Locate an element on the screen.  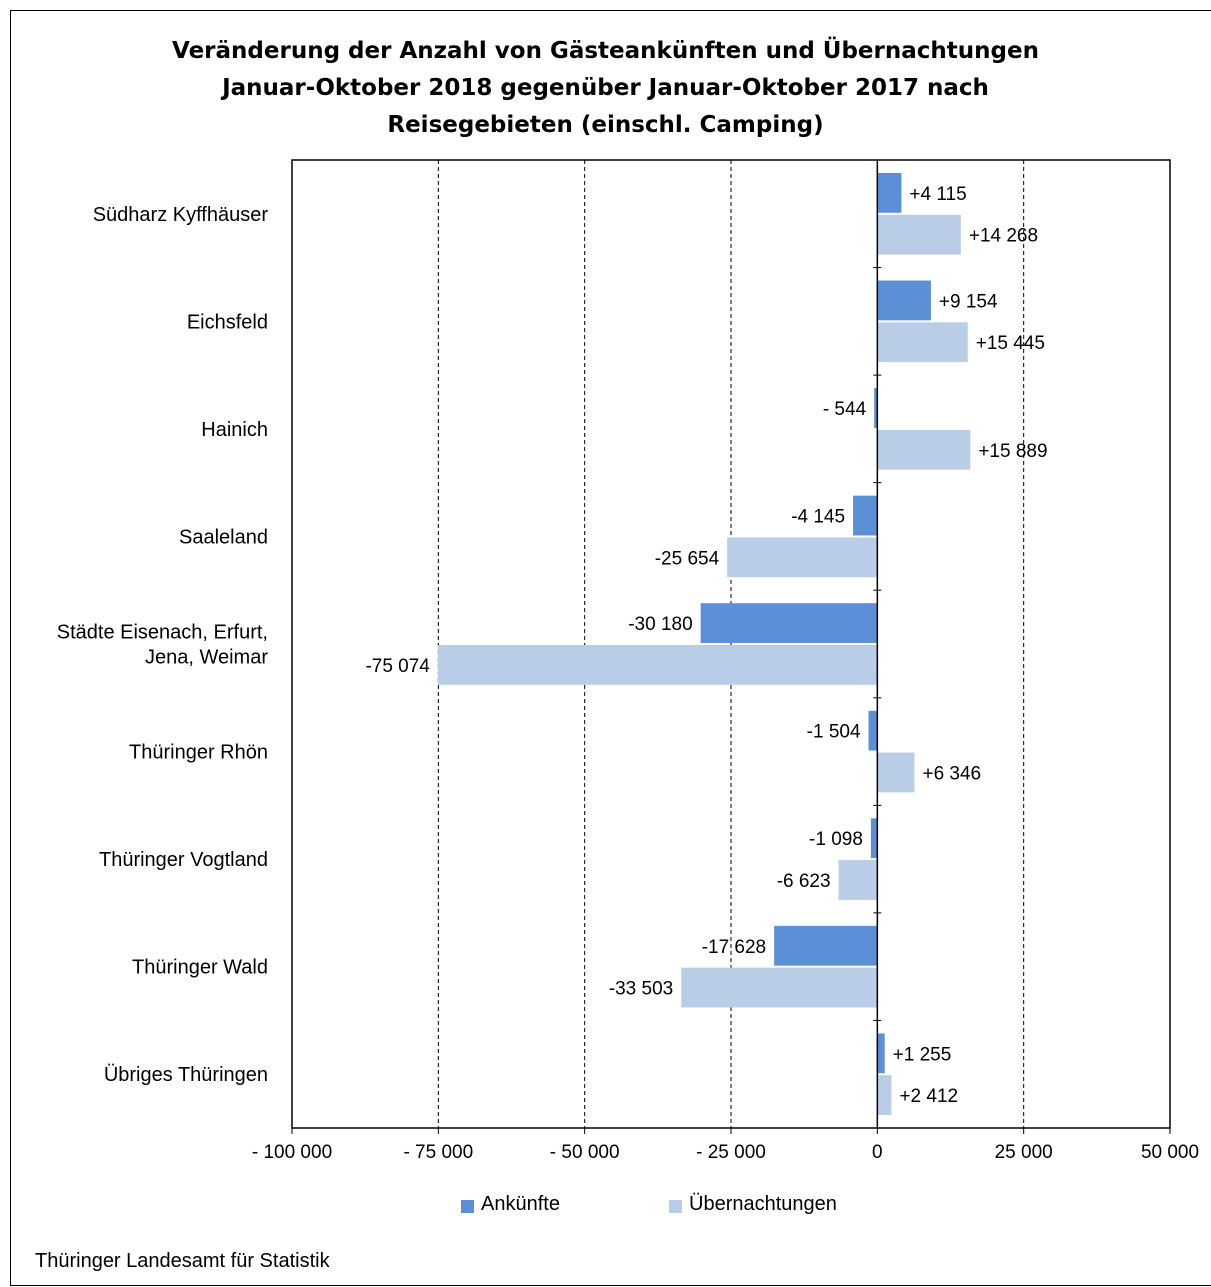
legend: Ankünfte Übernachtungen is located at coordinates (605, 1206).